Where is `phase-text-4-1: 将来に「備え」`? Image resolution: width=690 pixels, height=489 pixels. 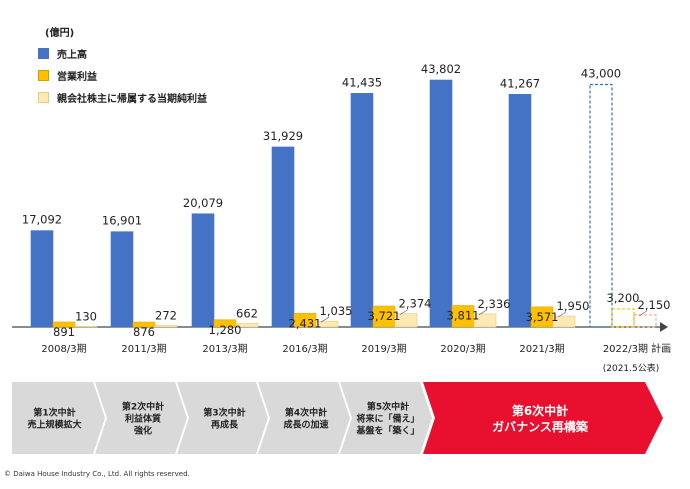 phase-text-4-1: 将来に「備え」 is located at coordinates (387, 419).